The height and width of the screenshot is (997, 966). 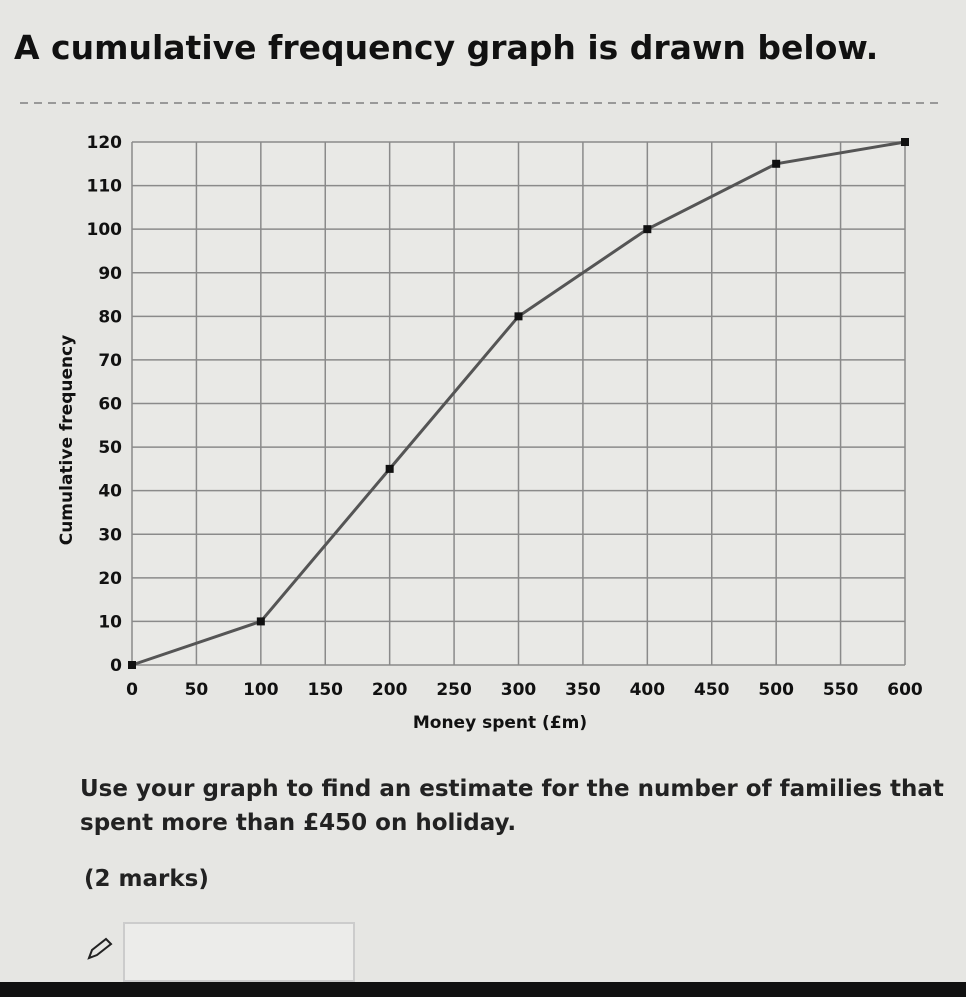 What do you see at coordinates (110, 361) in the screenshot?
I see `y-tick-label: 70` at bounding box center [110, 361].